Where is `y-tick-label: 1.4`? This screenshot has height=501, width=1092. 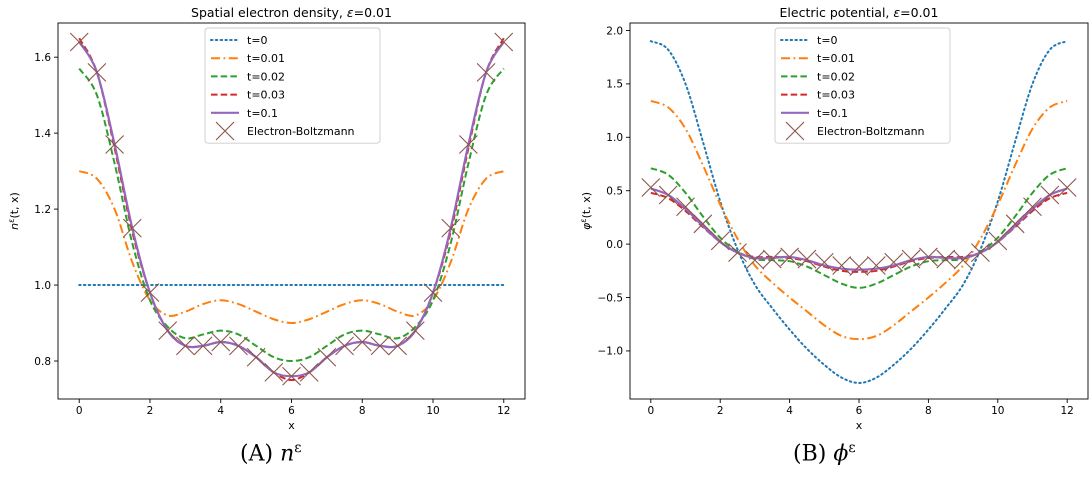
y-tick-label: 1.4 is located at coordinates (42, 134).